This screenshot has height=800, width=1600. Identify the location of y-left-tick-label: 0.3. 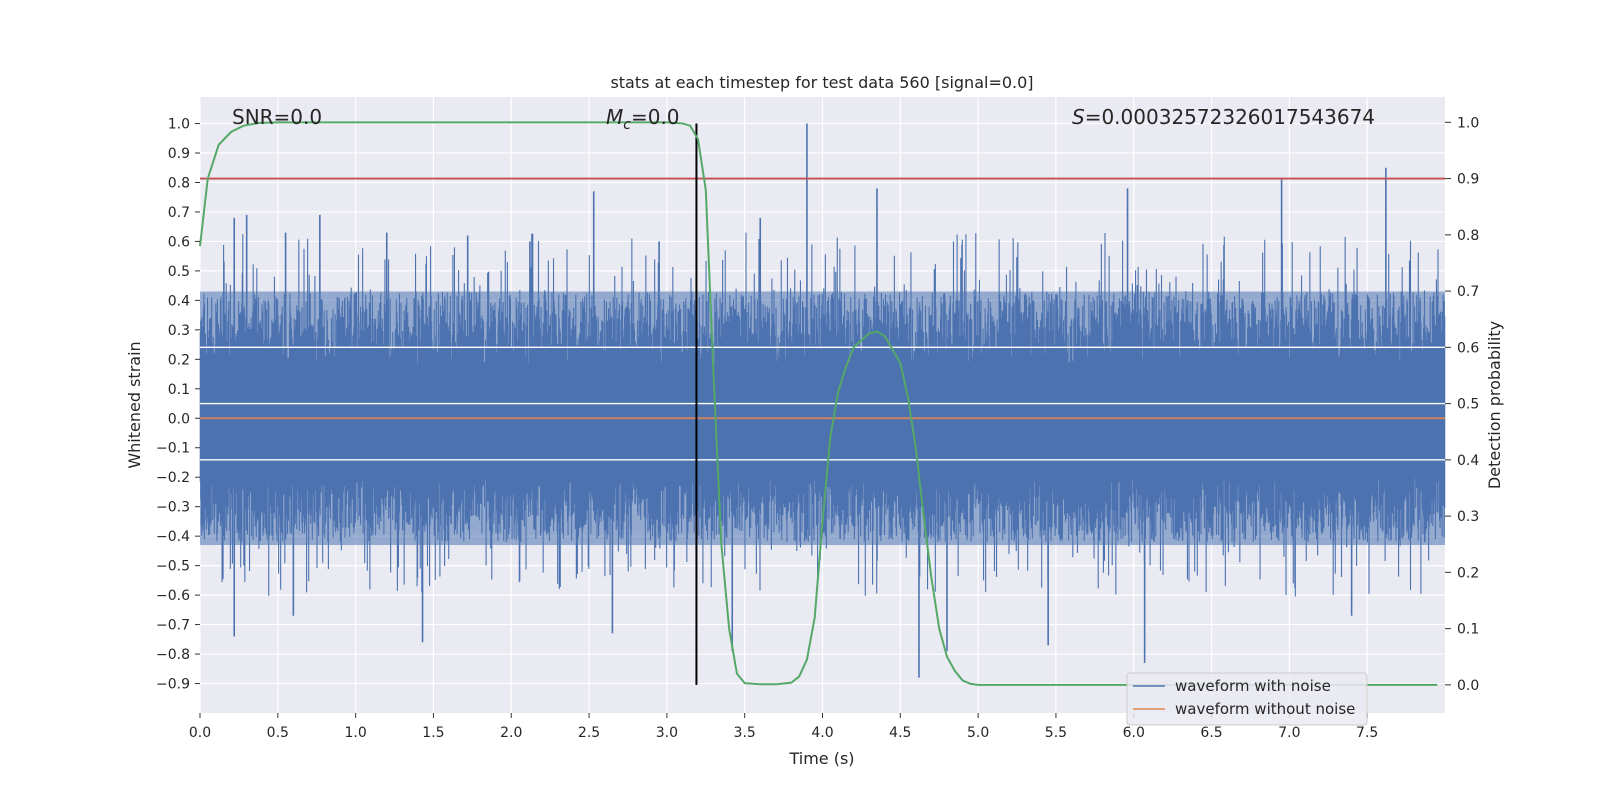
(179, 331).